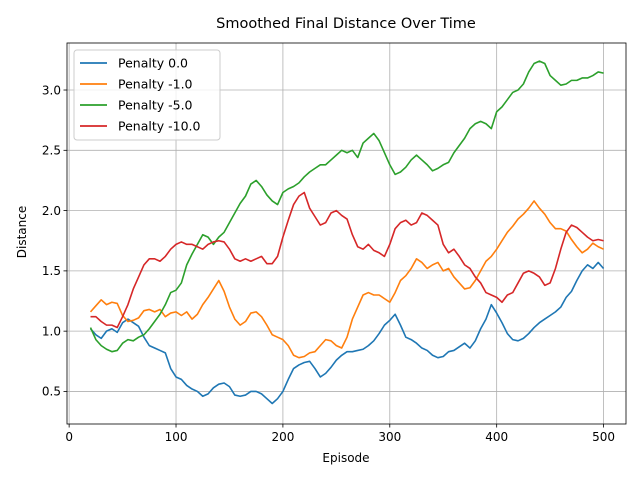 This screenshot has width=640, height=480. Describe the element at coordinates (51, 151) in the screenshot. I see `y-tick-label: 2.5` at that location.